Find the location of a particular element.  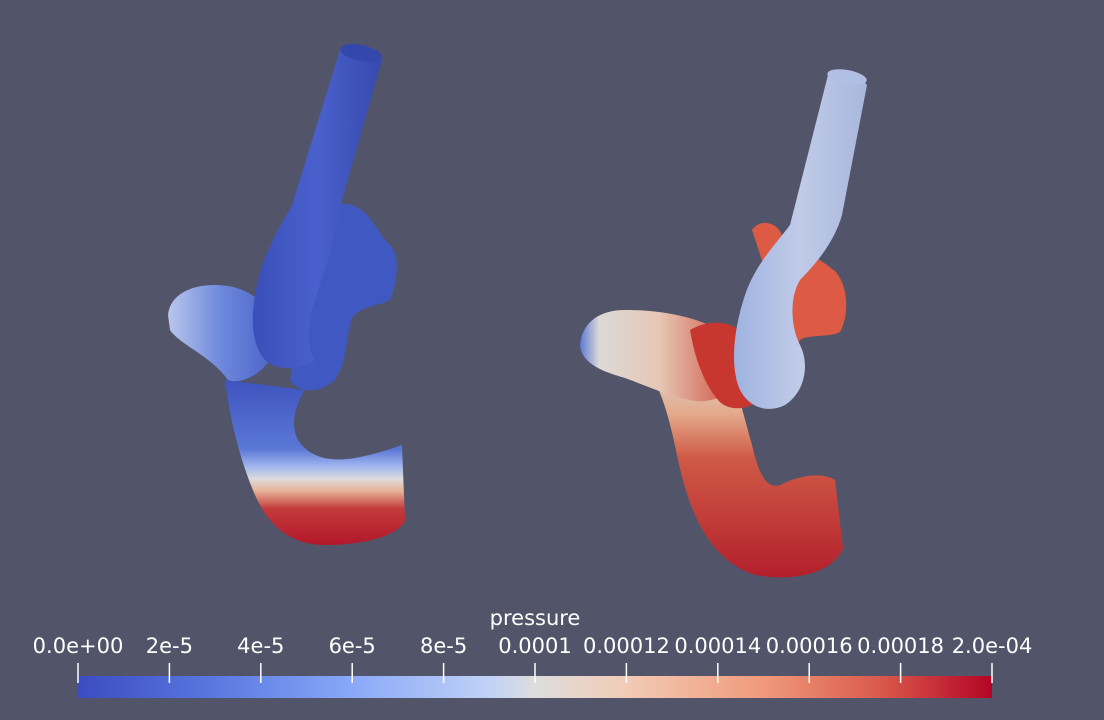

colorbar-tick-marks is located at coordinates (535, 673).